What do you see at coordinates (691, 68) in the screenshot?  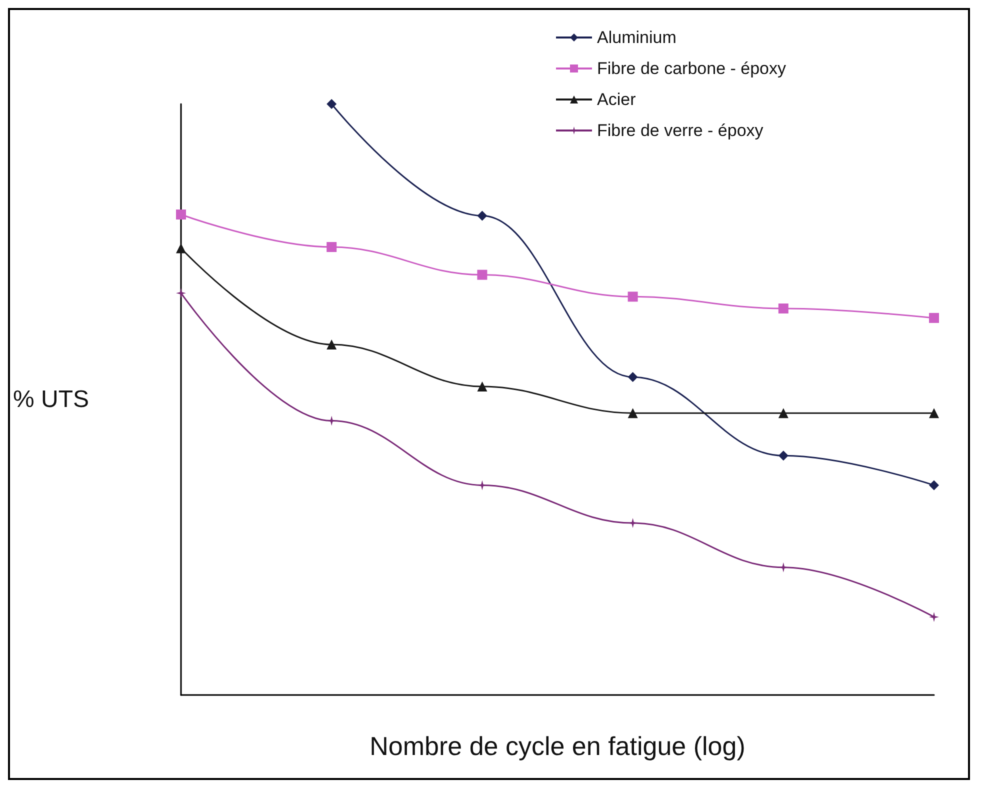 I see `legend-label: Fibre de carbone - époxy` at bounding box center [691, 68].